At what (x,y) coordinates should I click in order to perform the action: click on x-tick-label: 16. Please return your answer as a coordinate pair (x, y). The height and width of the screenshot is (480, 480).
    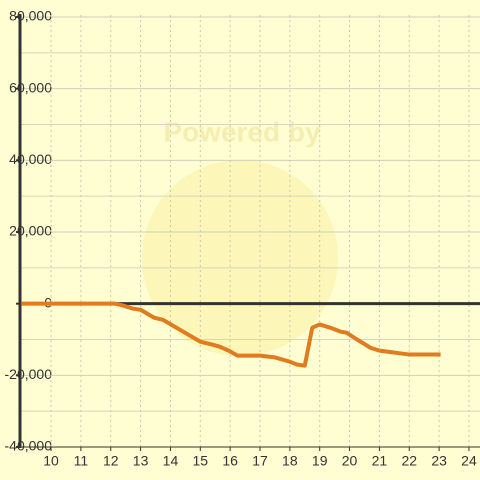
    Looking at the image, I should click on (230, 461).